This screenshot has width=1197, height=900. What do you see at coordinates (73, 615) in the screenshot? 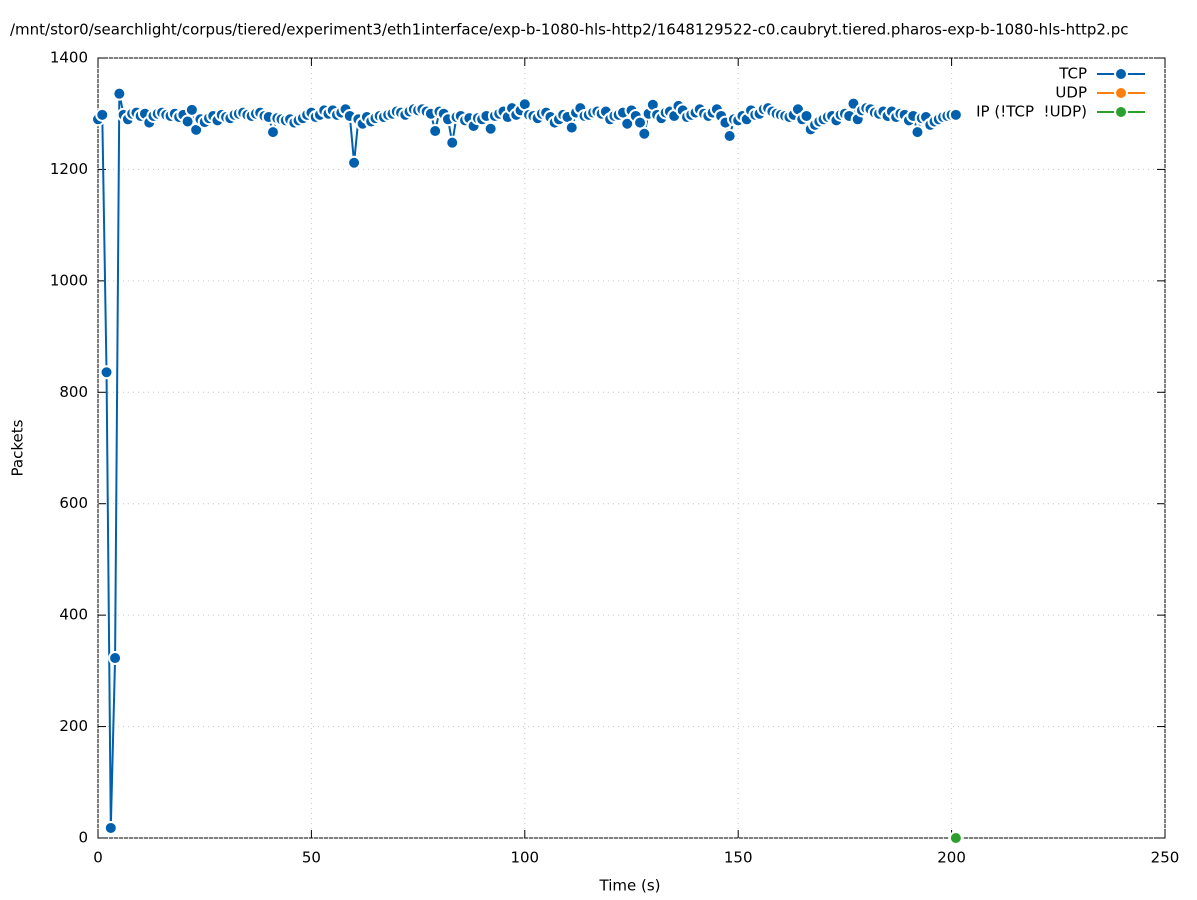
I see `y-tick-label: 400` at bounding box center [73, 615].